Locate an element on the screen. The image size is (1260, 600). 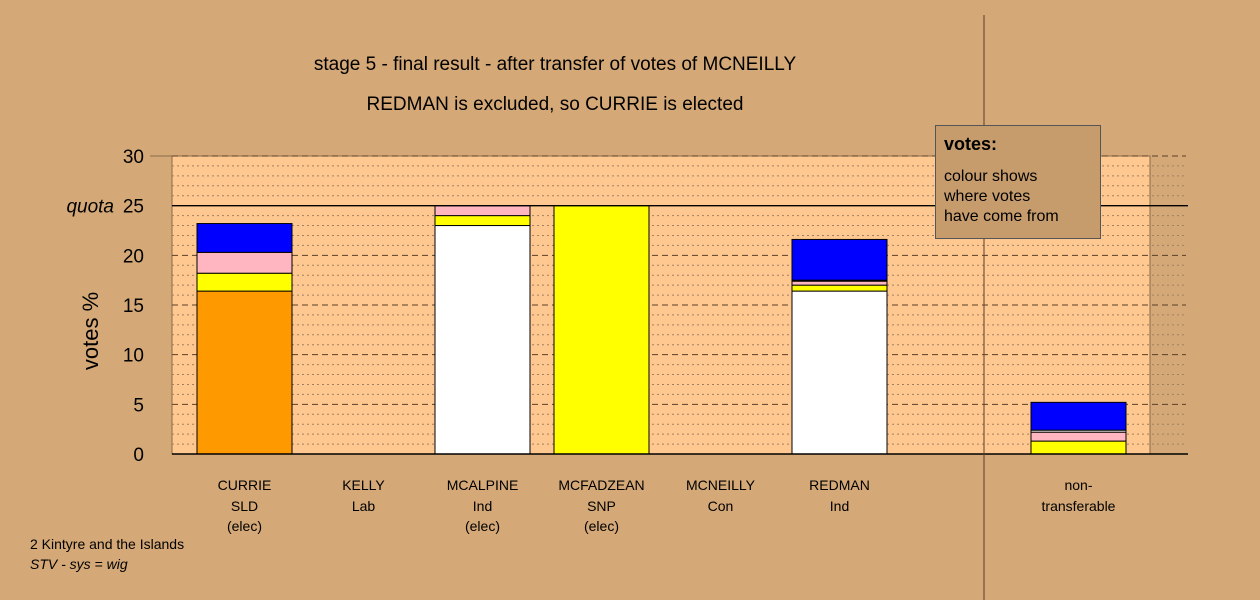
y-tick-label: 15 is located at coordinates (133, 306).